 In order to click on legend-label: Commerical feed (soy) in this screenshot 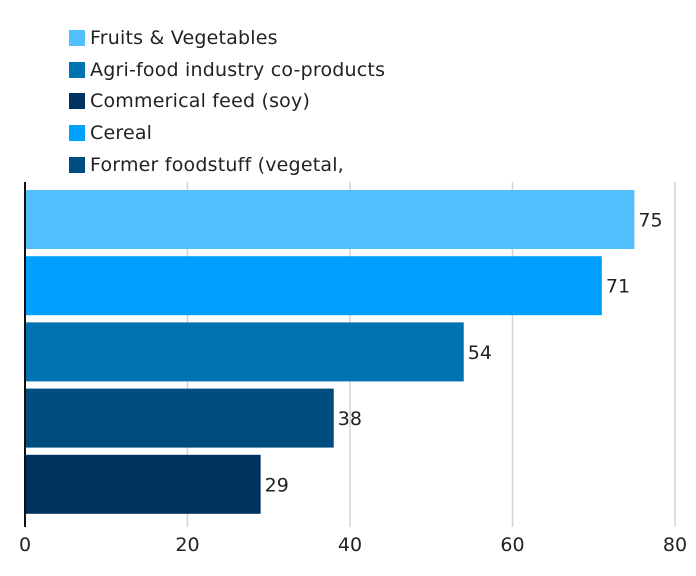, I will do `click(200, 101)`.